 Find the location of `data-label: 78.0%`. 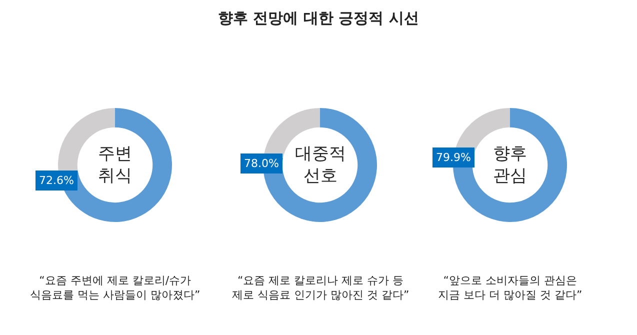

data-label: 78.0% is located at coordinates (261, 163).